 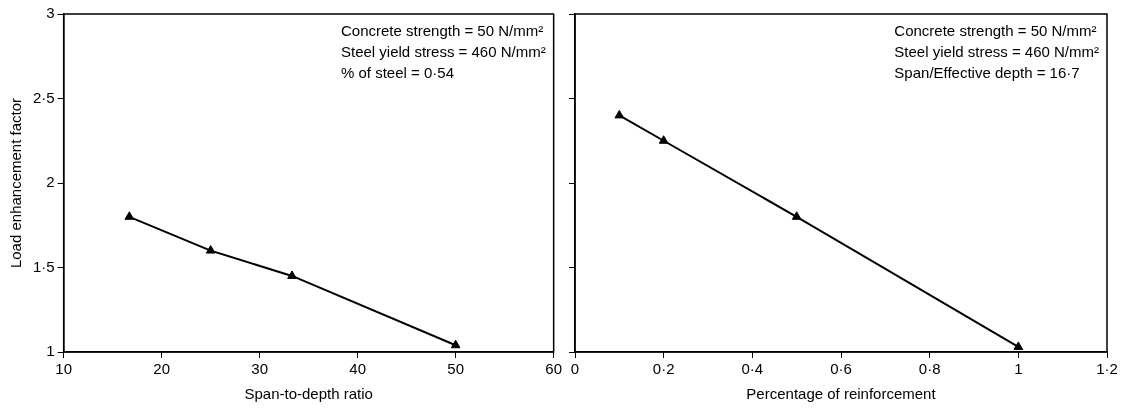 What do you see at coordinates (553, 369) in the screenshot?
I see `x-tick-label: 60` at bounding box center [553, 369].